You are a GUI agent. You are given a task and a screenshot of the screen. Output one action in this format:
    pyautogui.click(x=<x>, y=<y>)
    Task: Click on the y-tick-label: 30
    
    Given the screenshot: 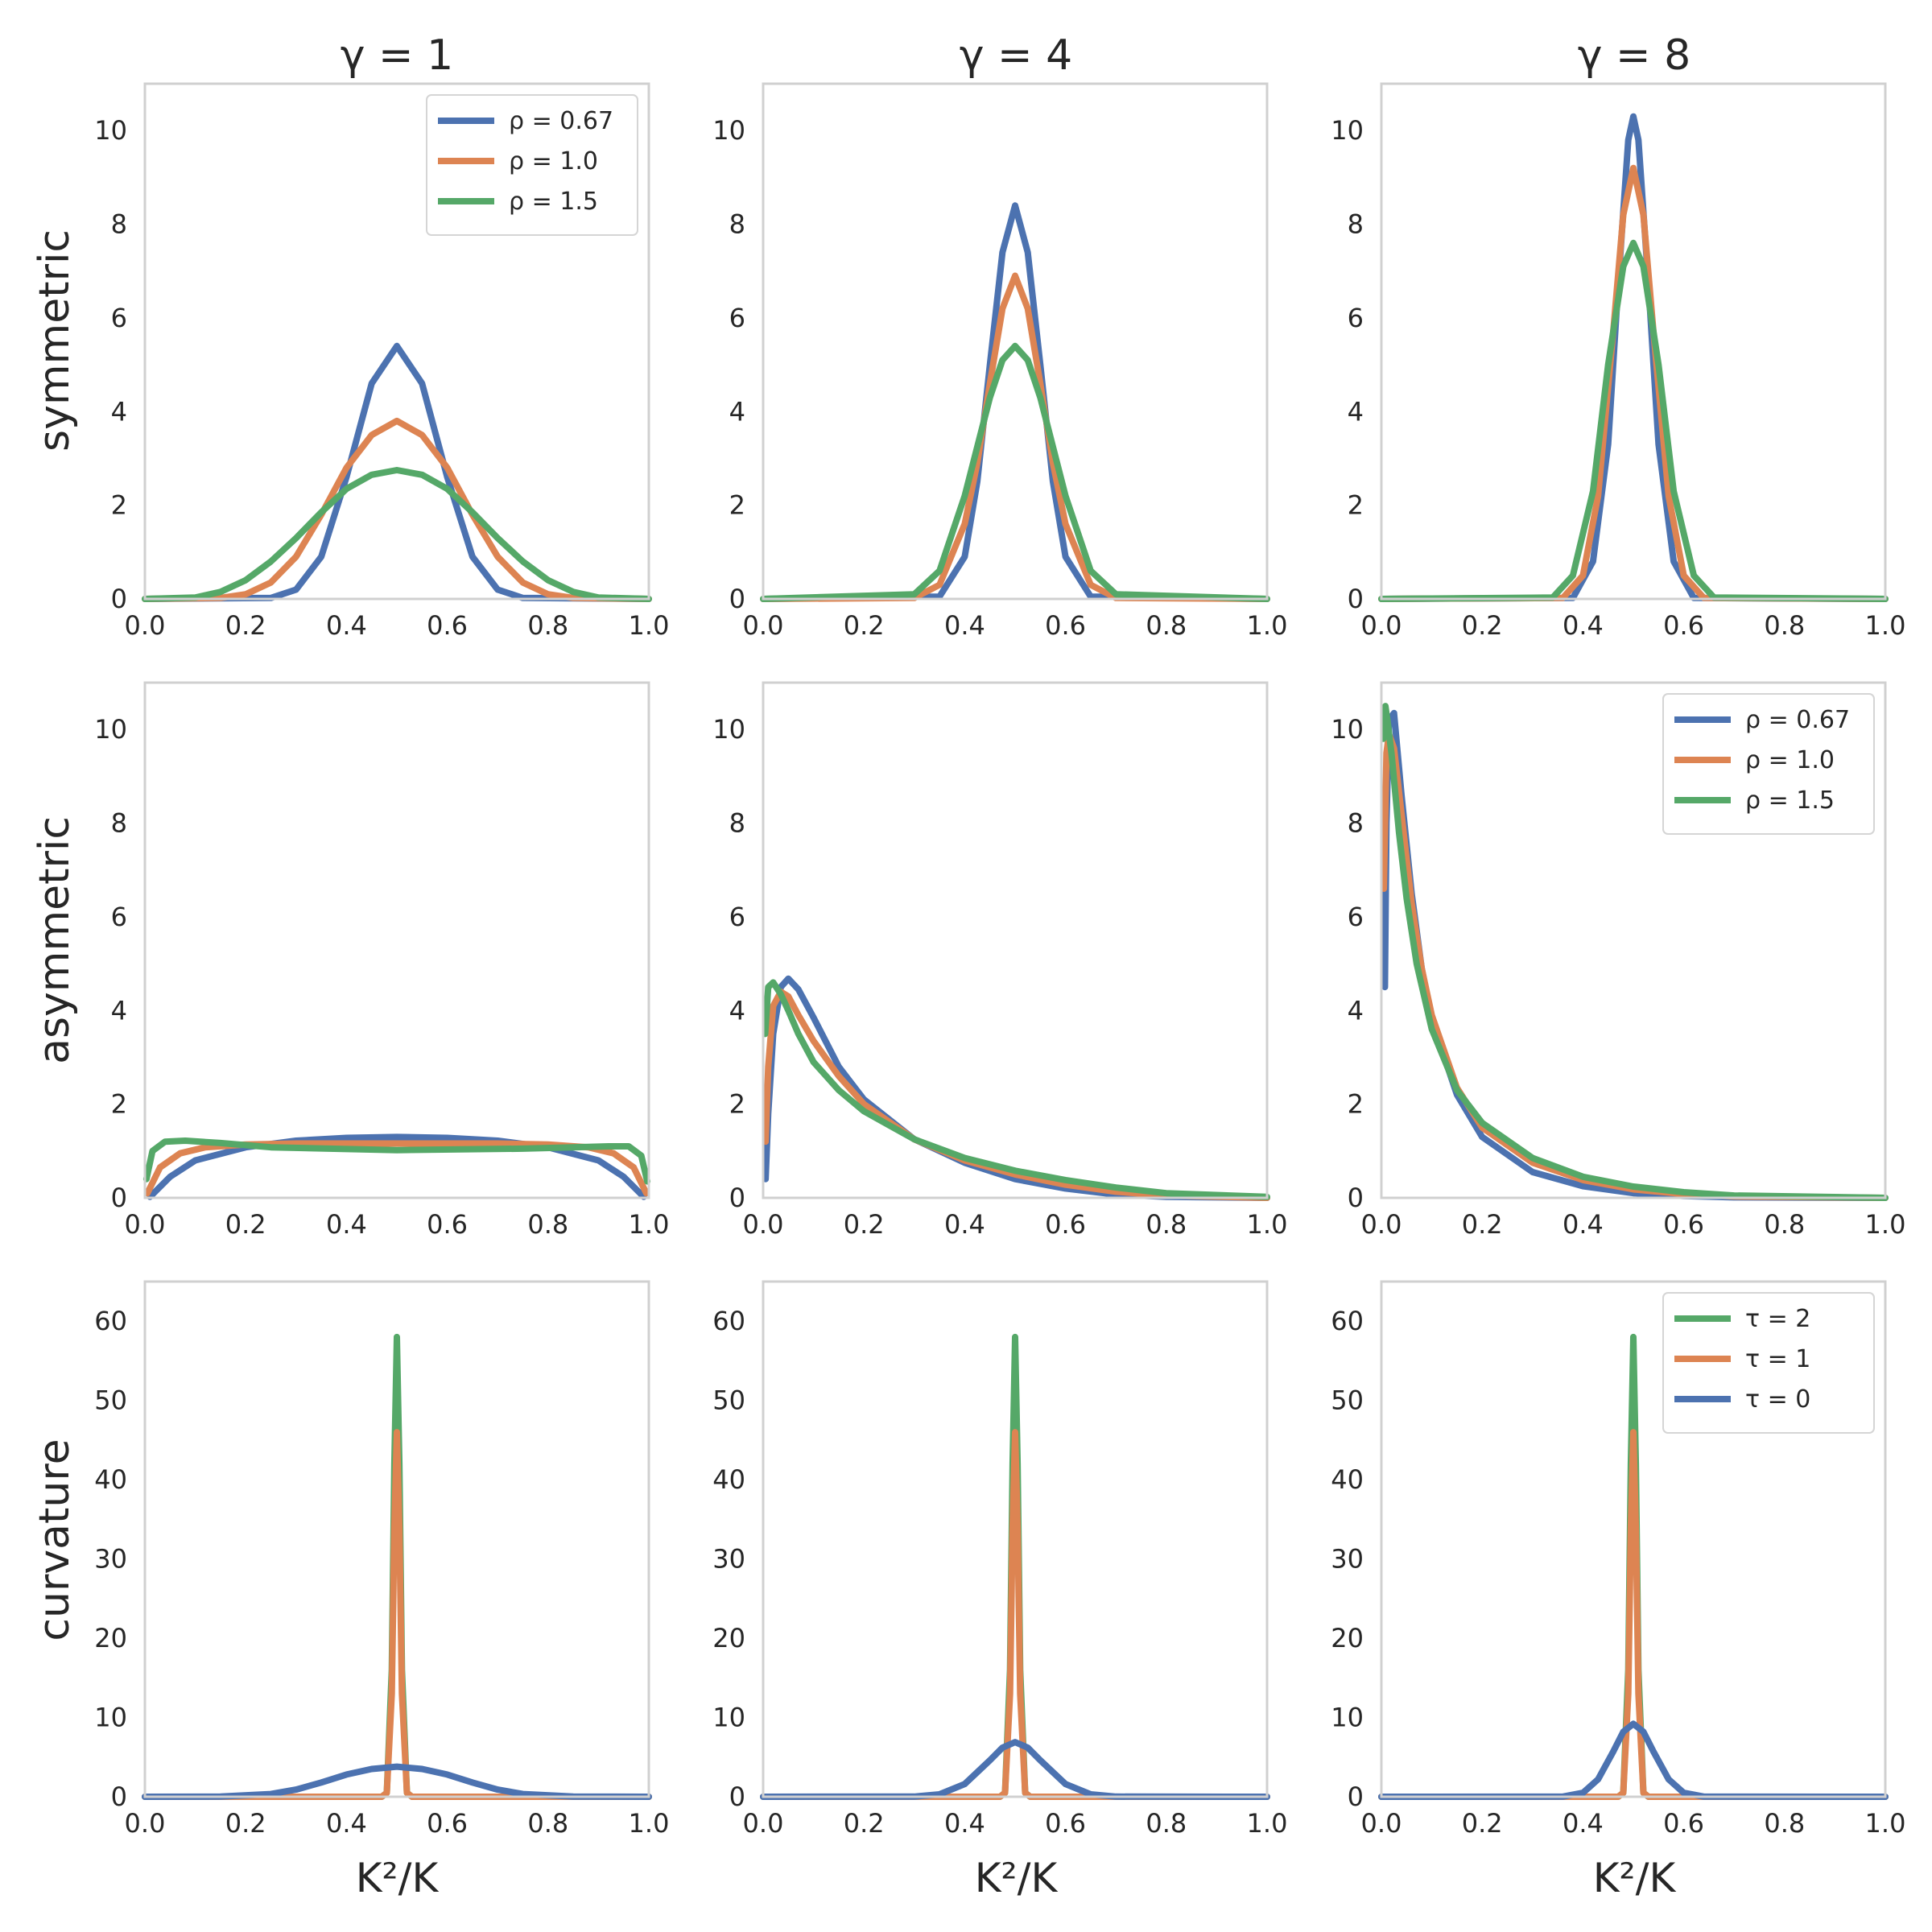 What is the action you would take?
    pyautogui.click(x=111, y=1559)
    